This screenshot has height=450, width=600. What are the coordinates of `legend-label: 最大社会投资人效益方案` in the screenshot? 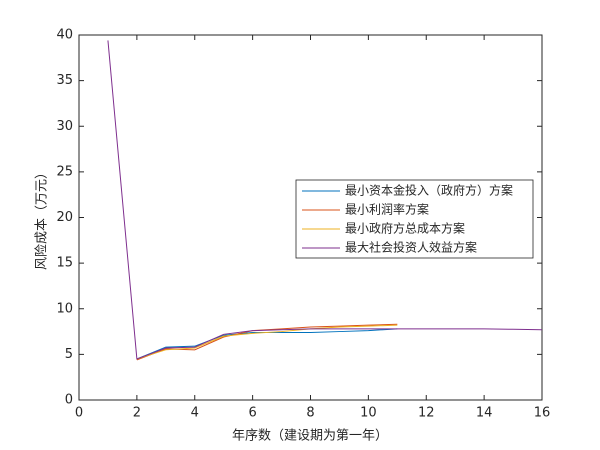 It's located at (411, 247).